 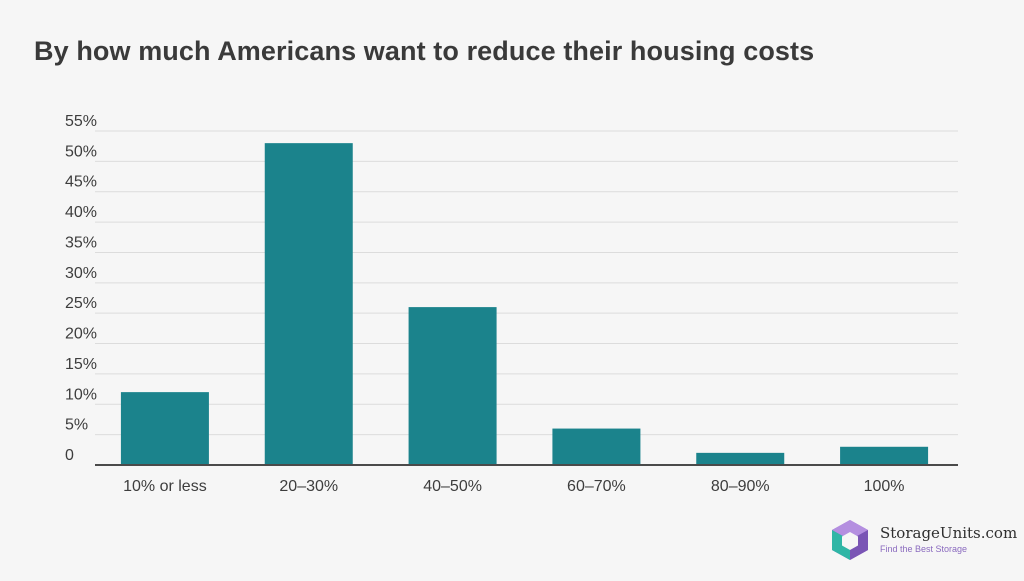 What do you see at coordinates (76, 425) in the screenshot?
I see `y-tick-label: 5%` at bounding box center [76, 425].